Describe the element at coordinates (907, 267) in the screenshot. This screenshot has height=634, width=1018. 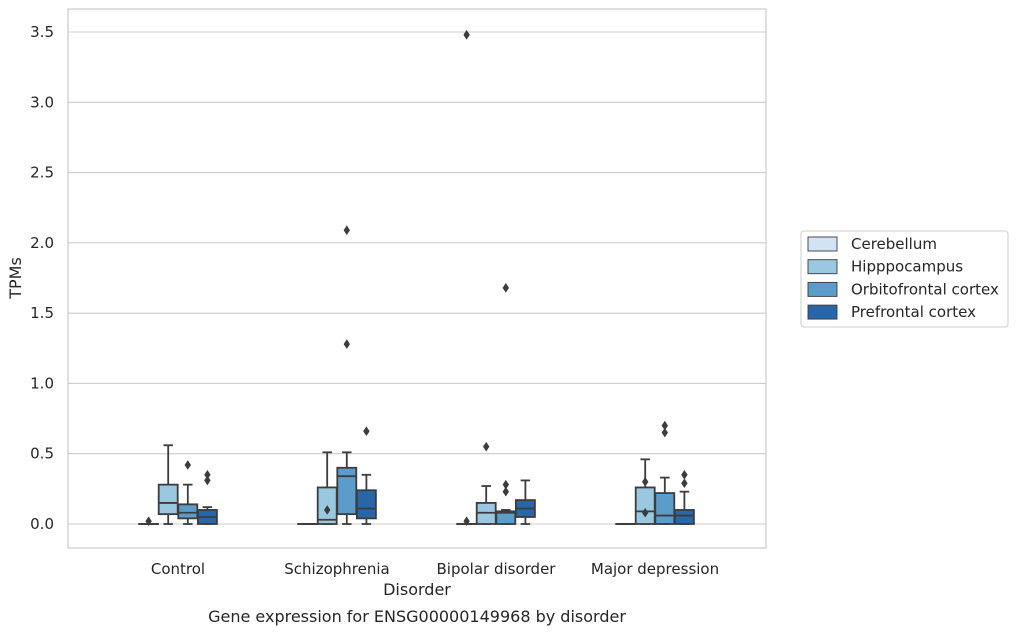
I see `legend-label: Hipppocampus` at that location.